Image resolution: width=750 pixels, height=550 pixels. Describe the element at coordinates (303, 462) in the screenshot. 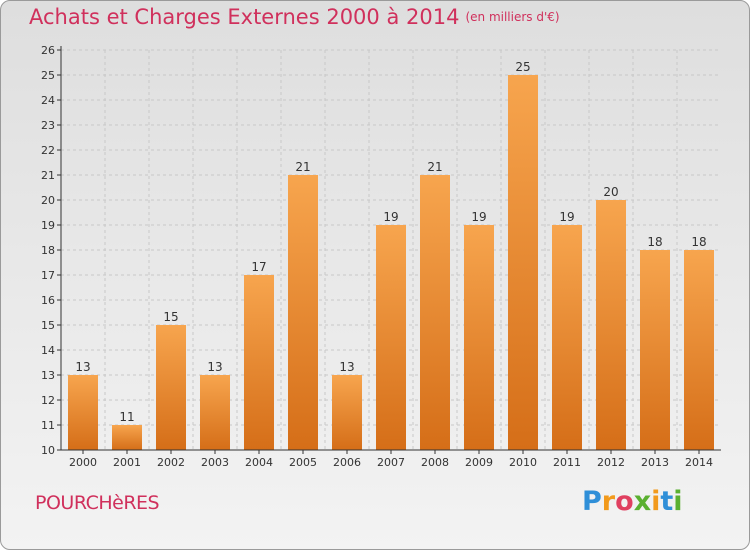

I see `x-tick-label: 2005` at that location.